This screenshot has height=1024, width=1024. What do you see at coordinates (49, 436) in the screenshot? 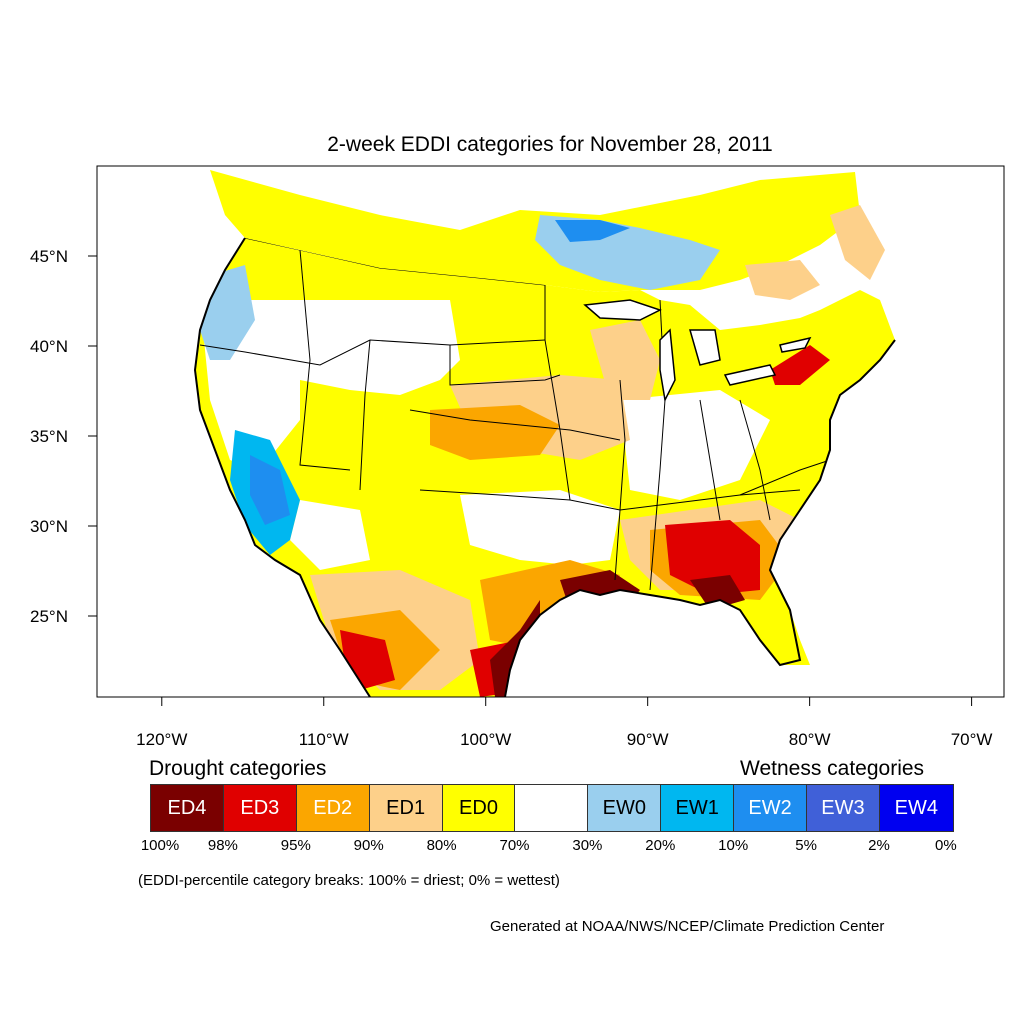
I see `lat-tick-label: 35°N` at bounding box center [49, 436].